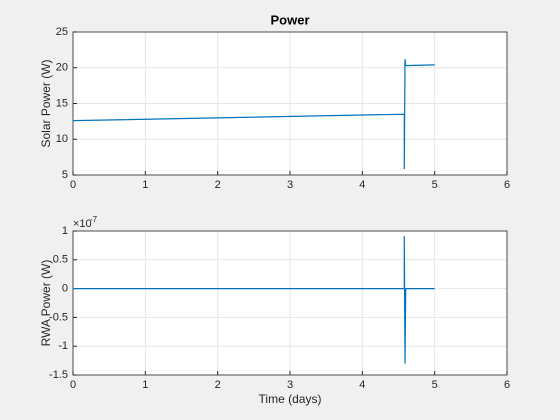 This screenshot has width=560, height=420. I want to click on y-tick-label: -1, so click(63, 346).